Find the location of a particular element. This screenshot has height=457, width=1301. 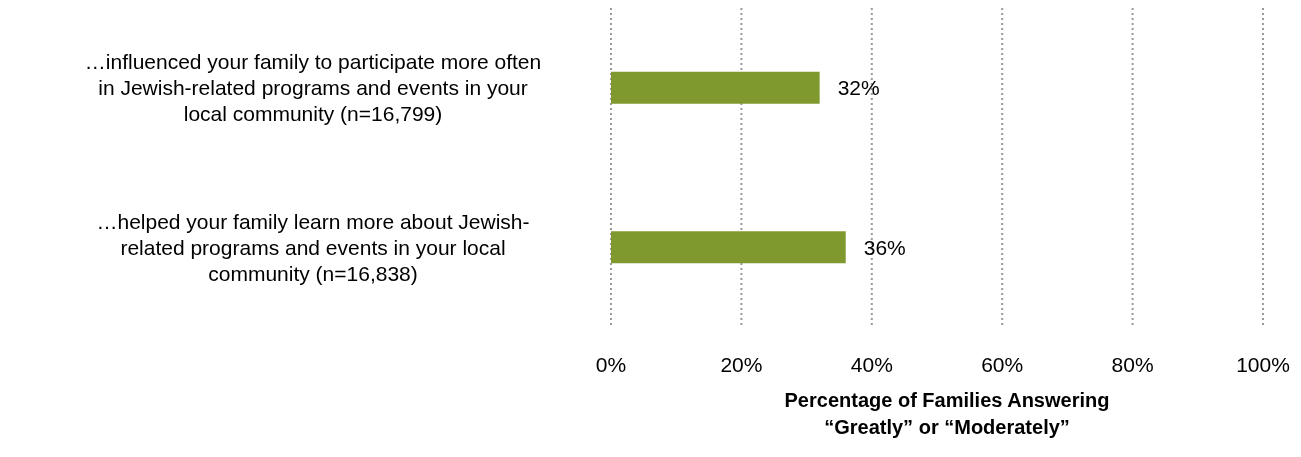

x-tick-label: 40% is located at coordinates (871, 364).